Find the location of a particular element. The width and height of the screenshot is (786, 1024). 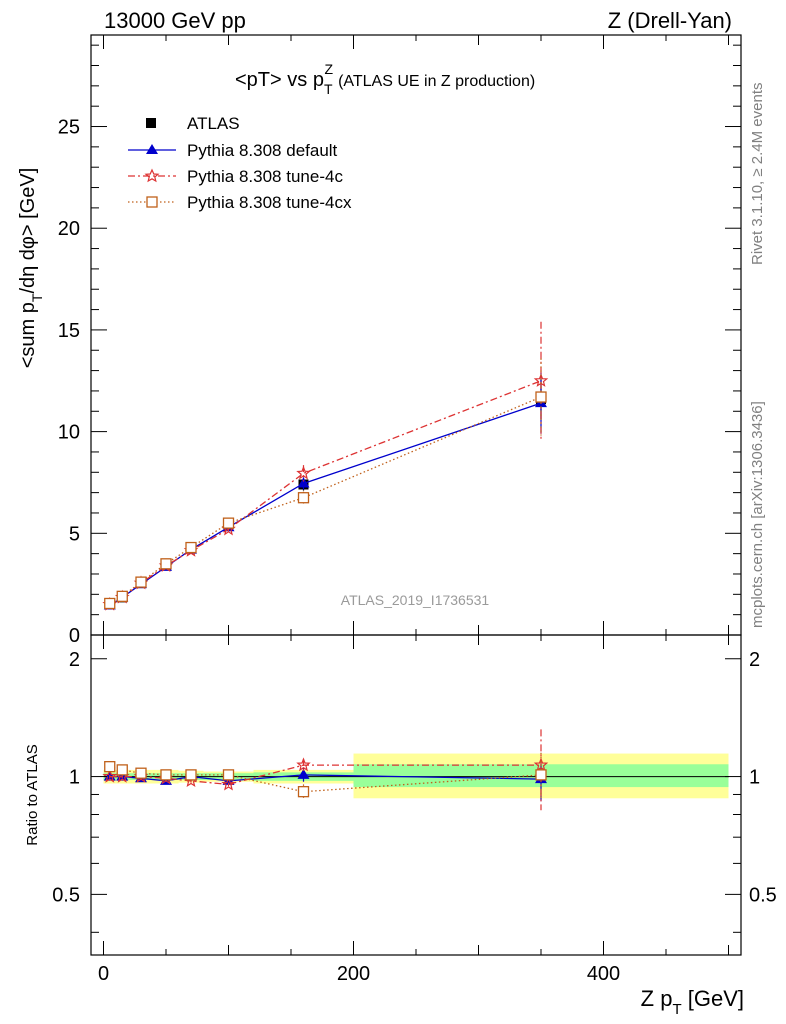

ratio-y-tick-label-left: 0.5 is located at coordinates (66, 895).